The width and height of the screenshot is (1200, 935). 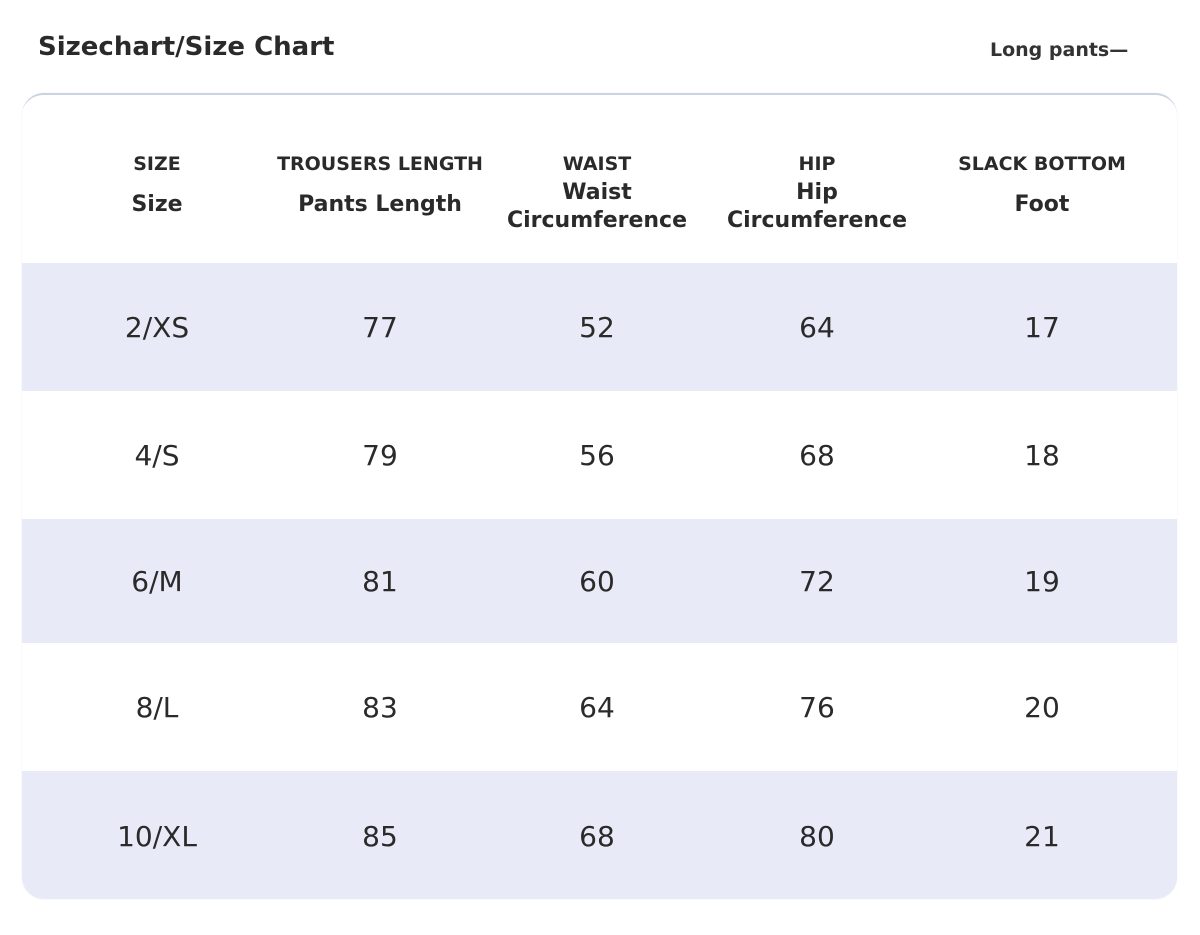 What do you see at coordinates (817, 164) in the screenshot?
I see `header-hip-en: HIP` at bounding box center [817, 164].